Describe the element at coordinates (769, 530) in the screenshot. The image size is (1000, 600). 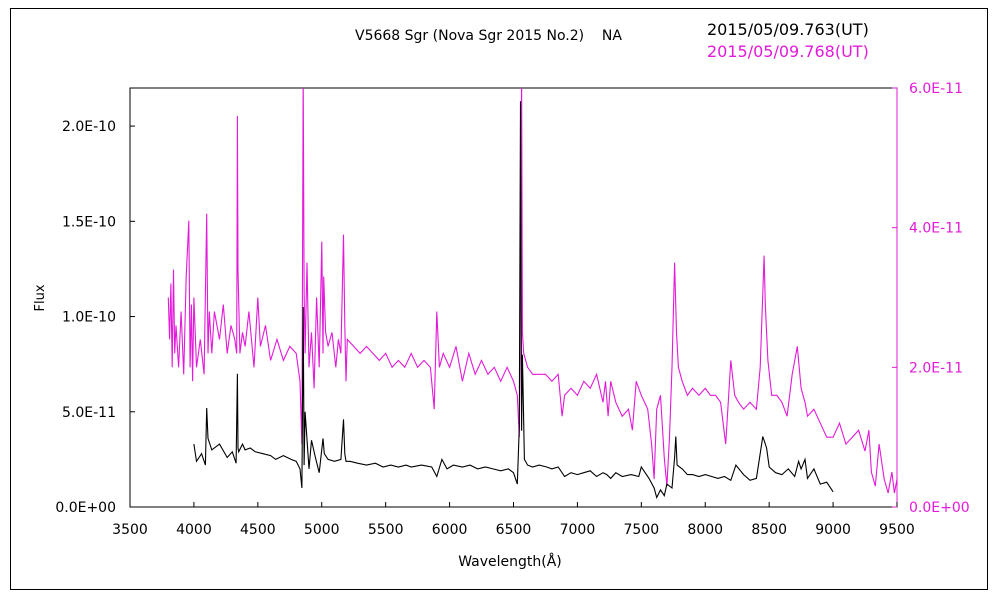
I see `x-tick-label-8500: 8500` at that location.